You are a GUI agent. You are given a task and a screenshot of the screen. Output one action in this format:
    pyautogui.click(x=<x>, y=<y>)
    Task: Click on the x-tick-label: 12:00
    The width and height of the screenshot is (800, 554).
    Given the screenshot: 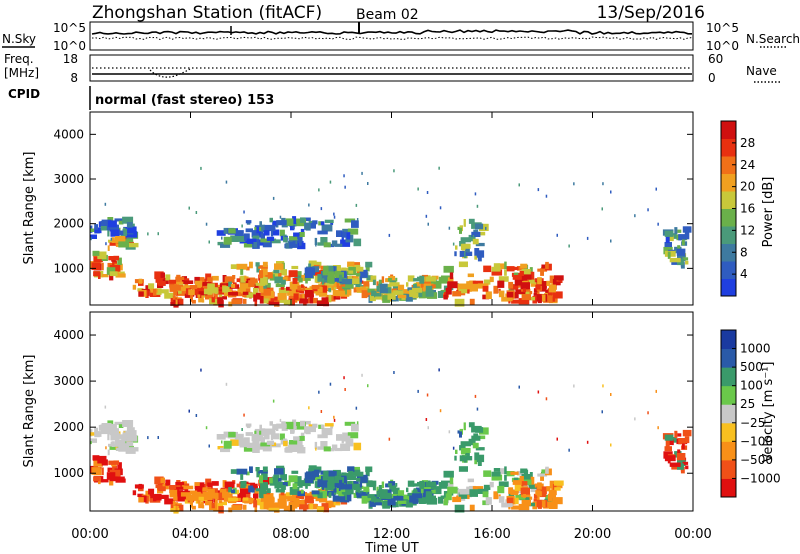 What is the action you would take?
    pyautogui.click(x=391, y=534)
    